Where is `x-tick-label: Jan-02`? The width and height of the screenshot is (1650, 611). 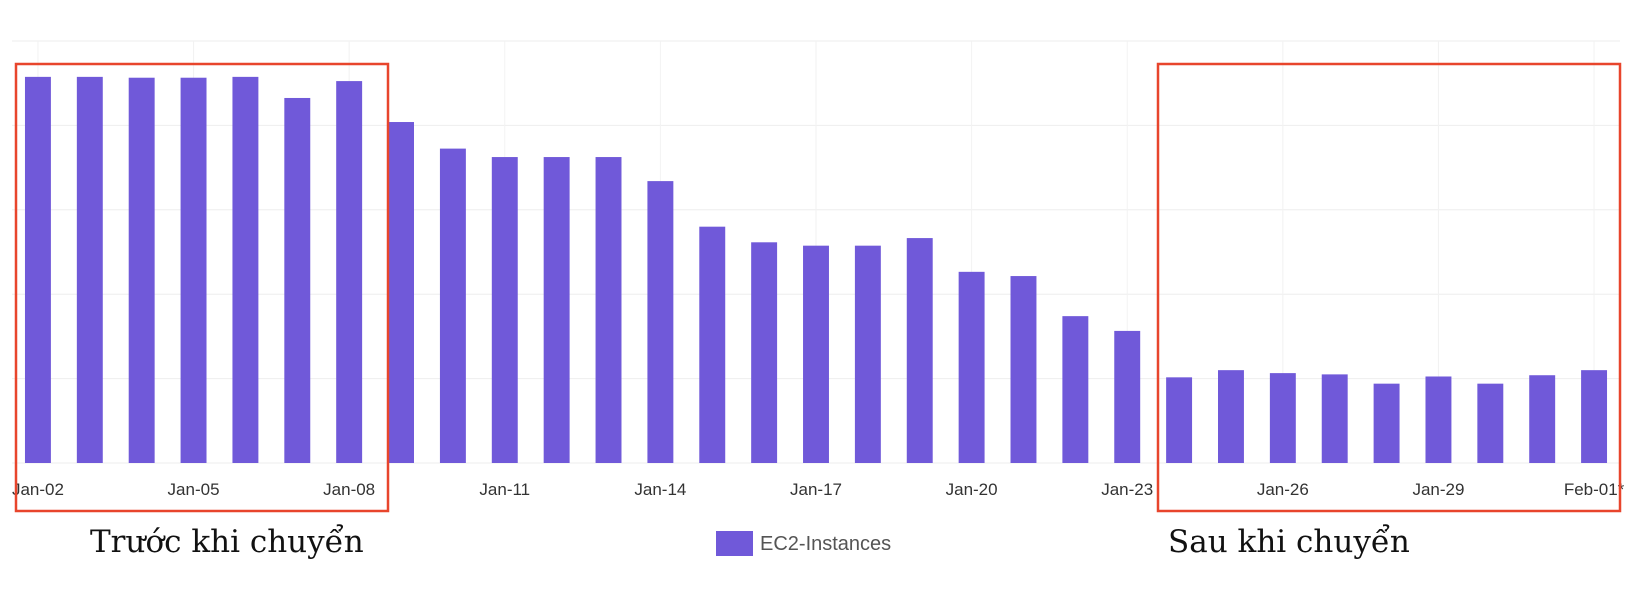 x-tick-label: Jan-02 is located at coordinates (38, 489).